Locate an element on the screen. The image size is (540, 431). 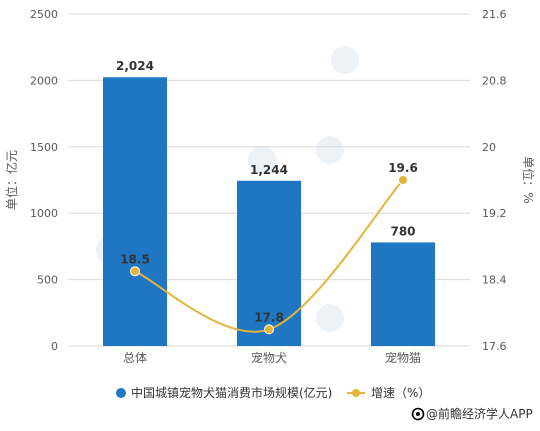
category-label: 宠物猫 is located at coordinates (403, 357).